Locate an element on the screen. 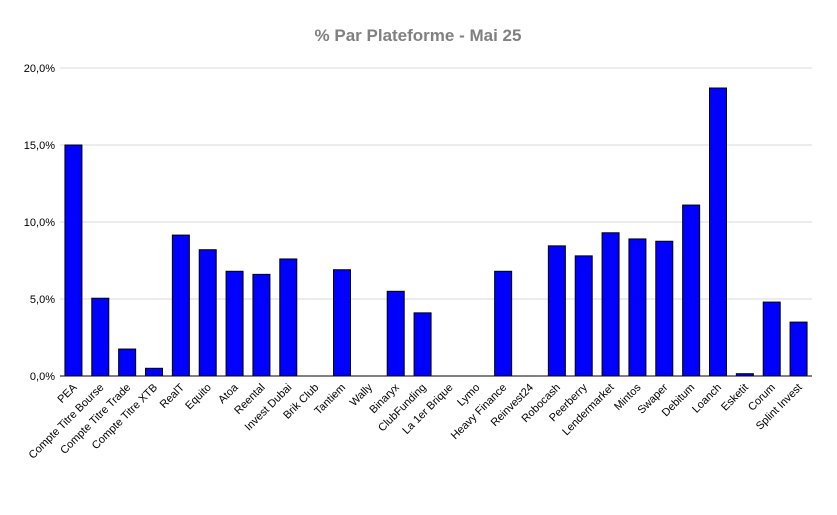  x-tick-label: Esketit is located at coordinates (735, 398).